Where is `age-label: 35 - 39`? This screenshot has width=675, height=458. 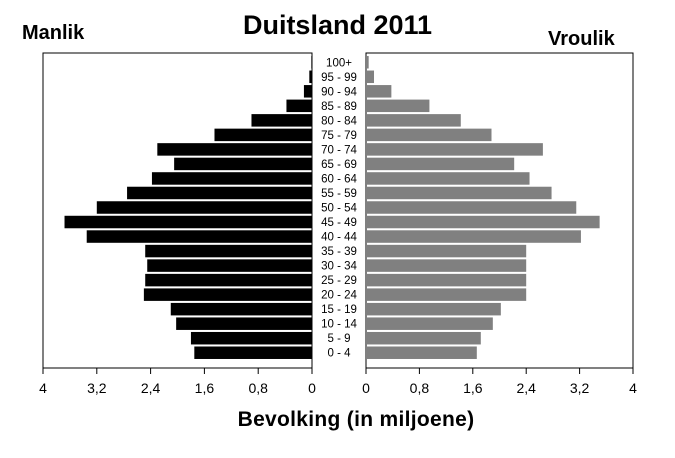 age-label: 35 - 39 is located at coordinates (339, 252).